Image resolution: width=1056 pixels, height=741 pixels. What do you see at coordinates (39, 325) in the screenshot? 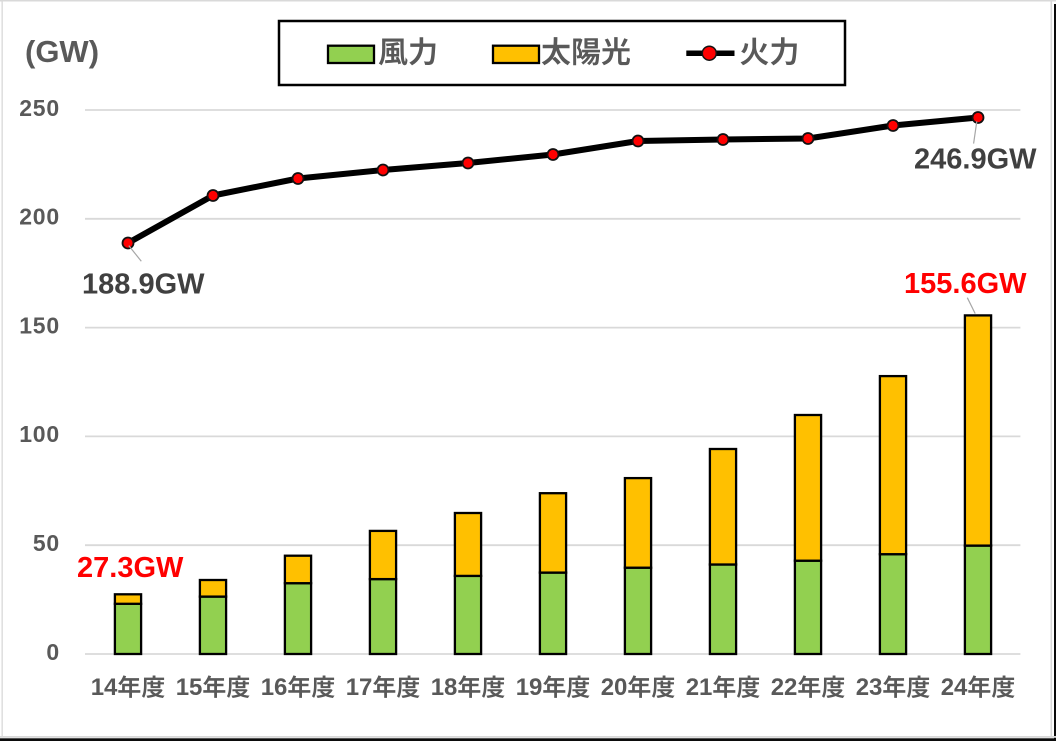
I see `svg-text: 150` at bounding box center [39, 325].